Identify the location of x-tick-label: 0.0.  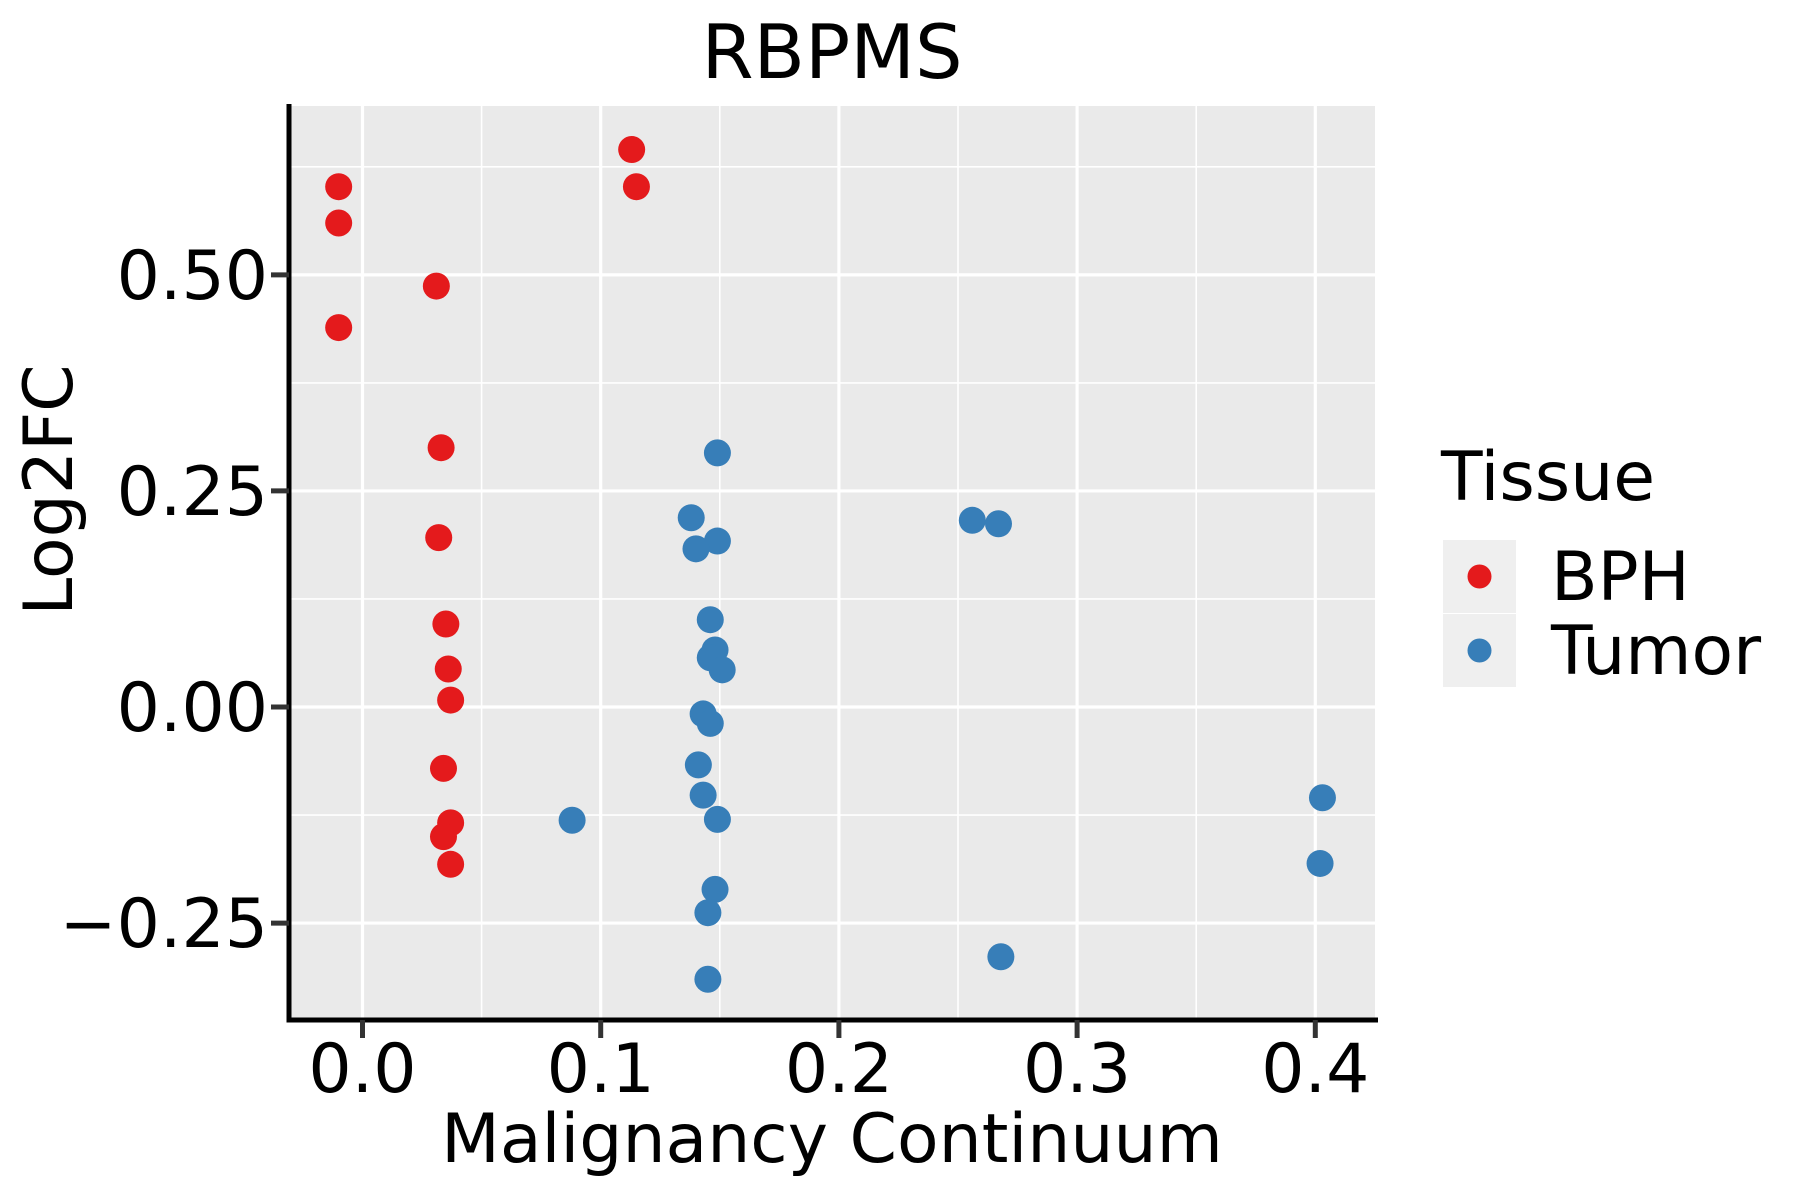
(362, 1069).